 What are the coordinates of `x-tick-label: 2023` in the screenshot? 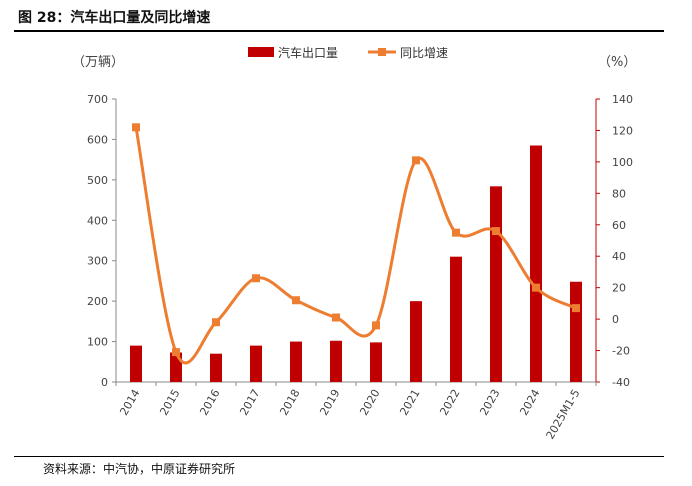 It's located at (489, 402).